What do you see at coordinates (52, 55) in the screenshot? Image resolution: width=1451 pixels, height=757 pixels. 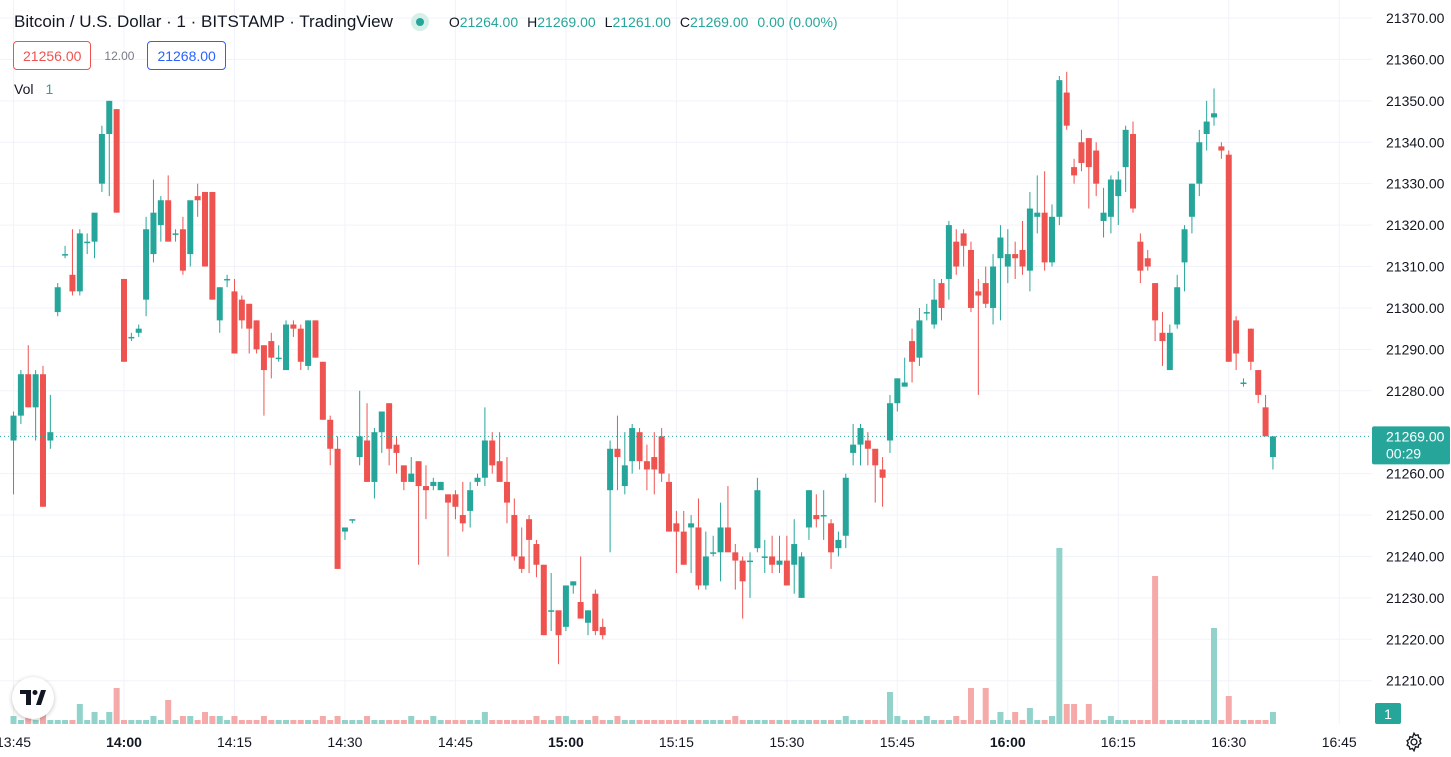 I see `sell-button: 21256.00` at bounding box center [52, 55].